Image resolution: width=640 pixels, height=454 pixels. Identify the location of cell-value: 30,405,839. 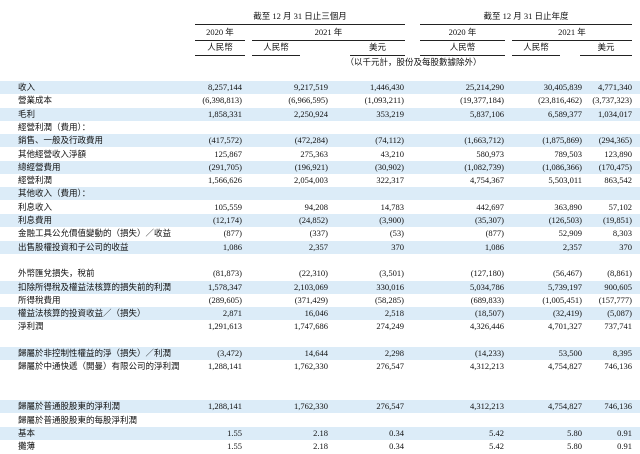
(562, 87).